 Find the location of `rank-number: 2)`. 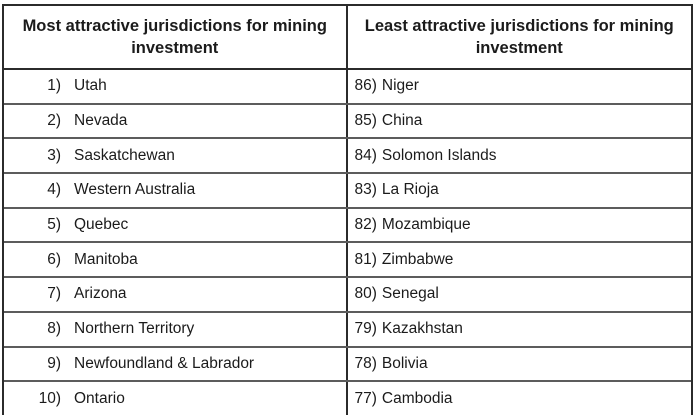

rank-number: 2) is located at coordinates (54, 121).